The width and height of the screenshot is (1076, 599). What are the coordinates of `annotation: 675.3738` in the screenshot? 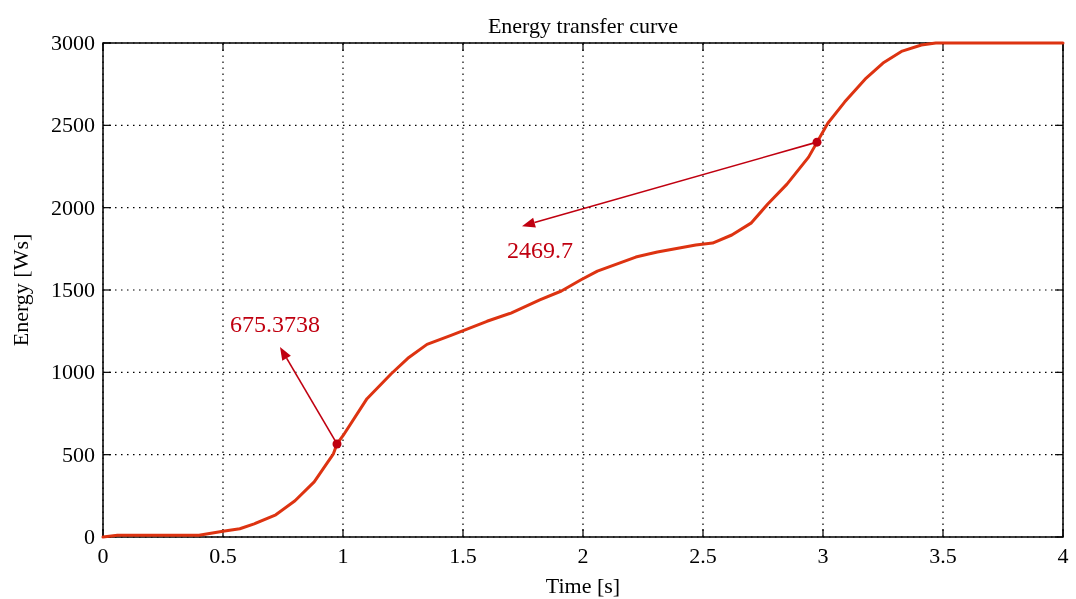 It's located at (275, 323).